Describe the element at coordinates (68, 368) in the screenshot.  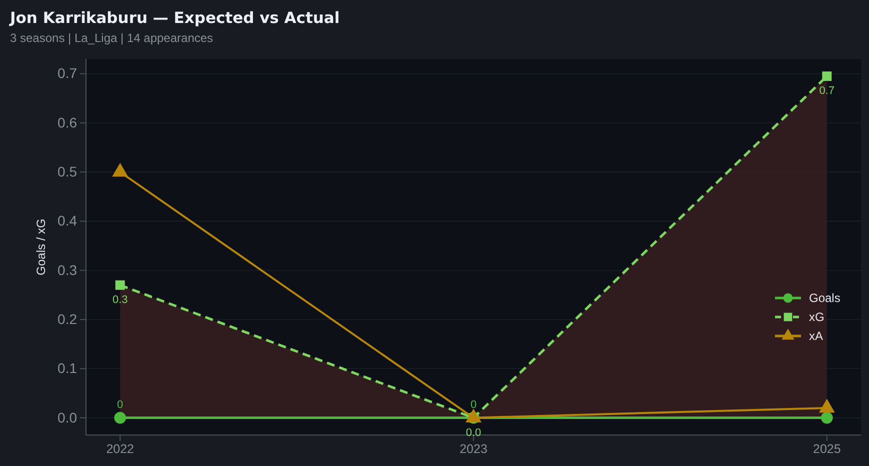
I see `y-tick-label: 0.1` at that location.